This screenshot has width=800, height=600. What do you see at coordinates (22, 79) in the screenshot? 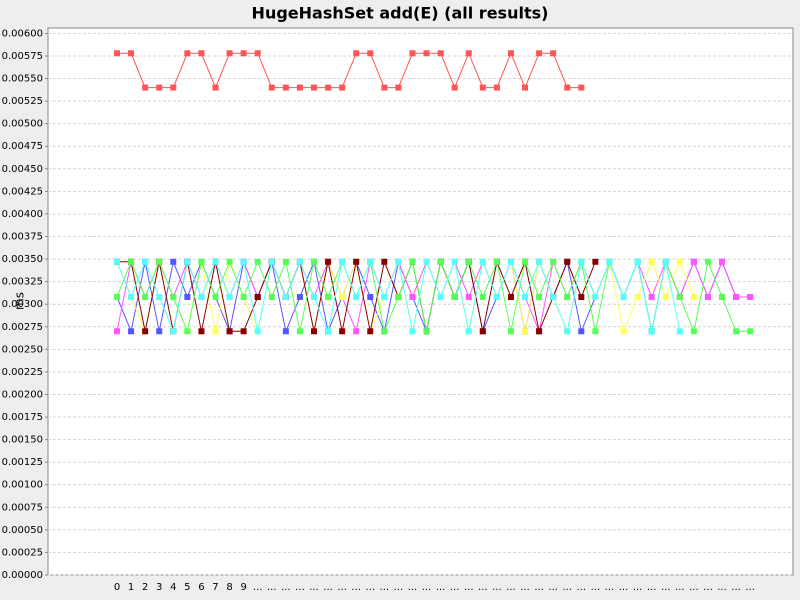
I see `y-tick-label: 0.00550` at bounding box center [22, 79].